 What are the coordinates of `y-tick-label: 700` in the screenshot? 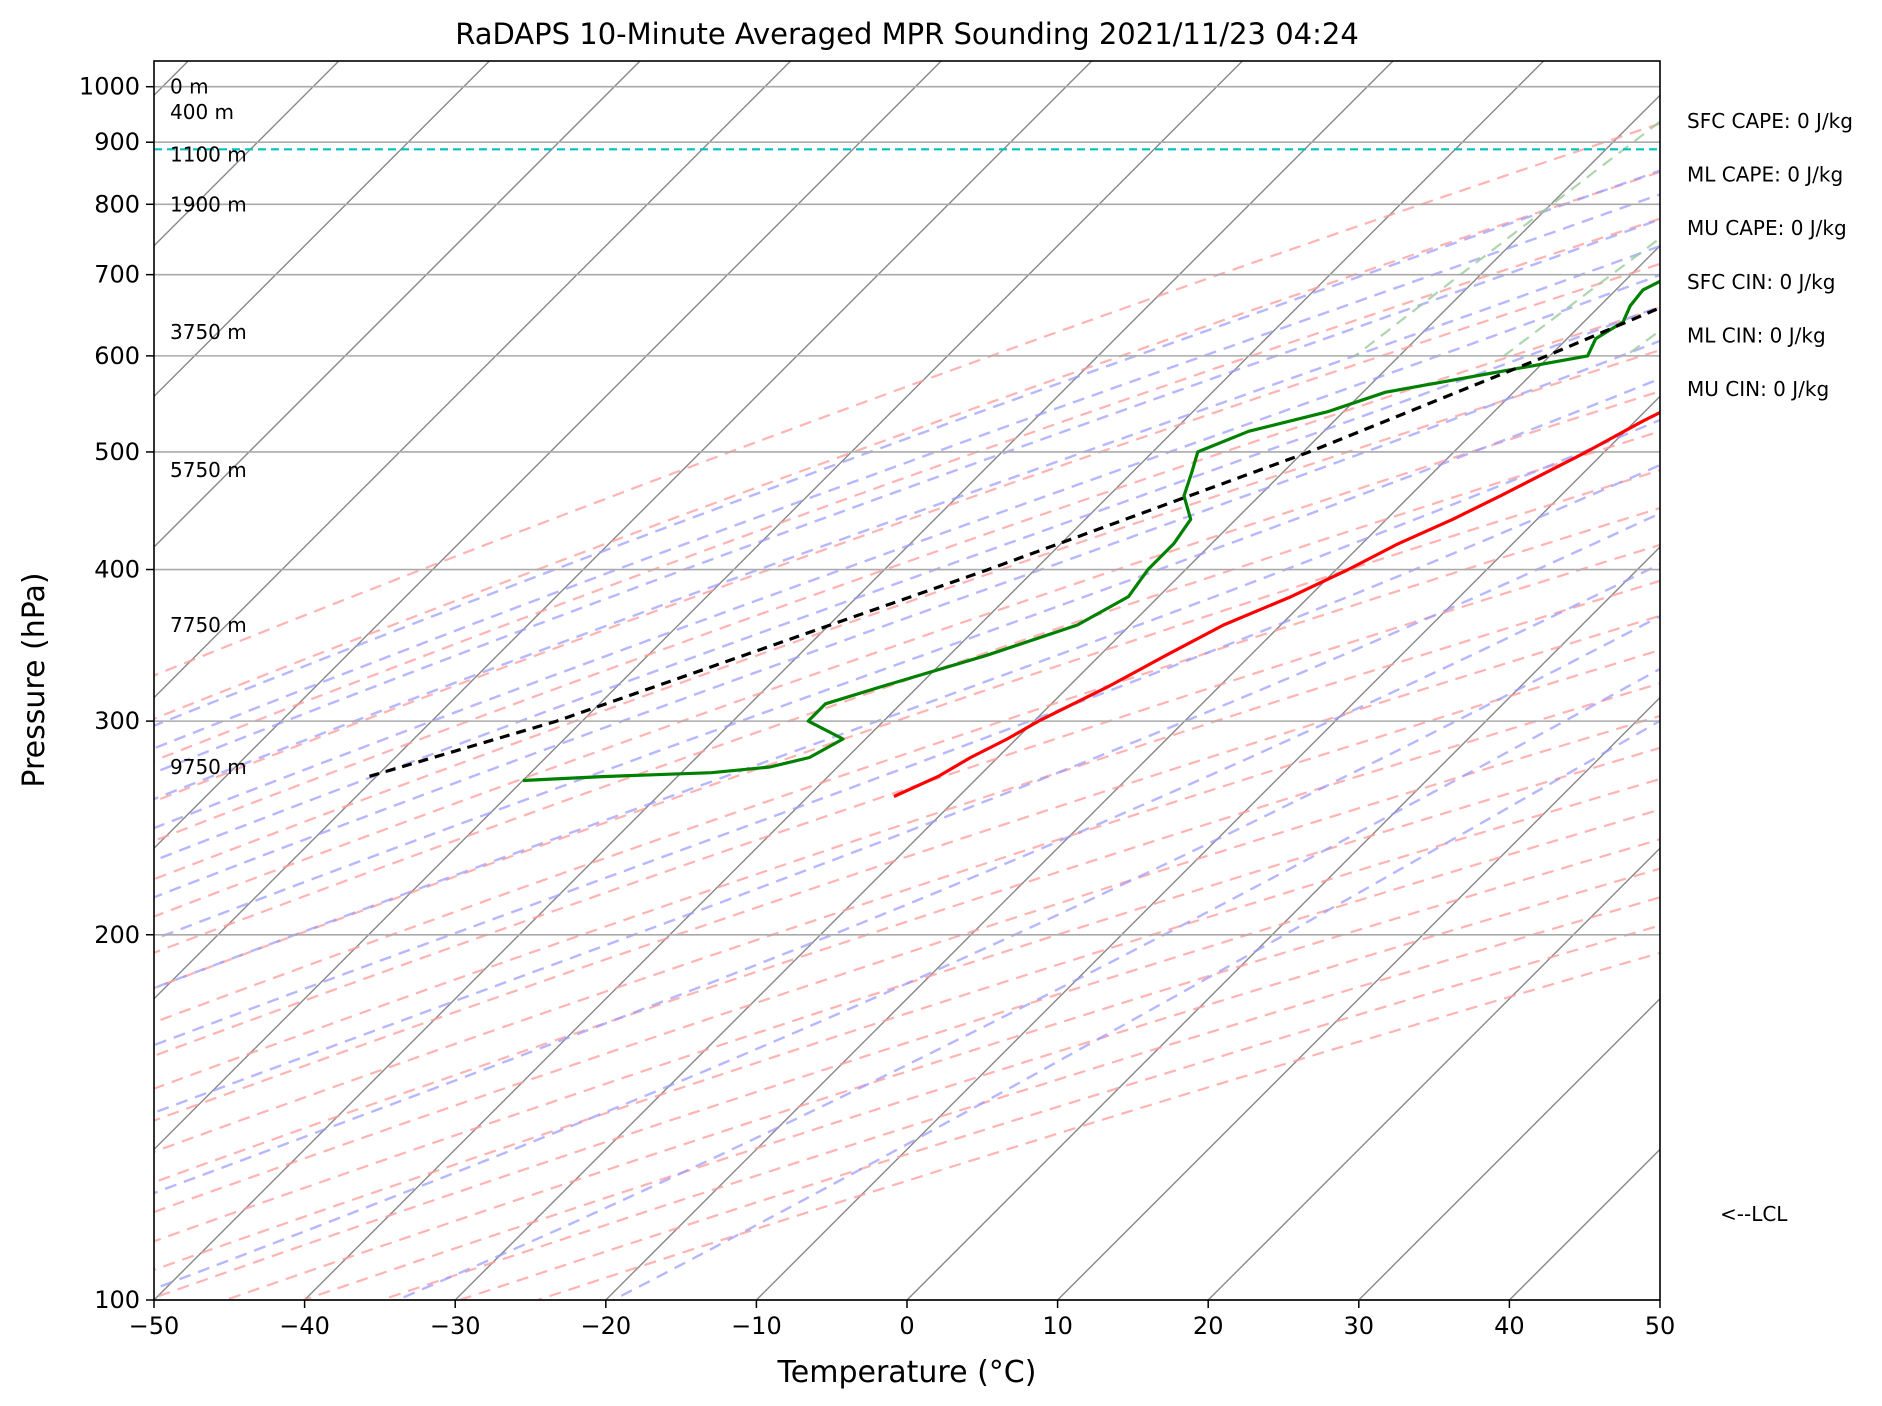 It's located at (117, 275).